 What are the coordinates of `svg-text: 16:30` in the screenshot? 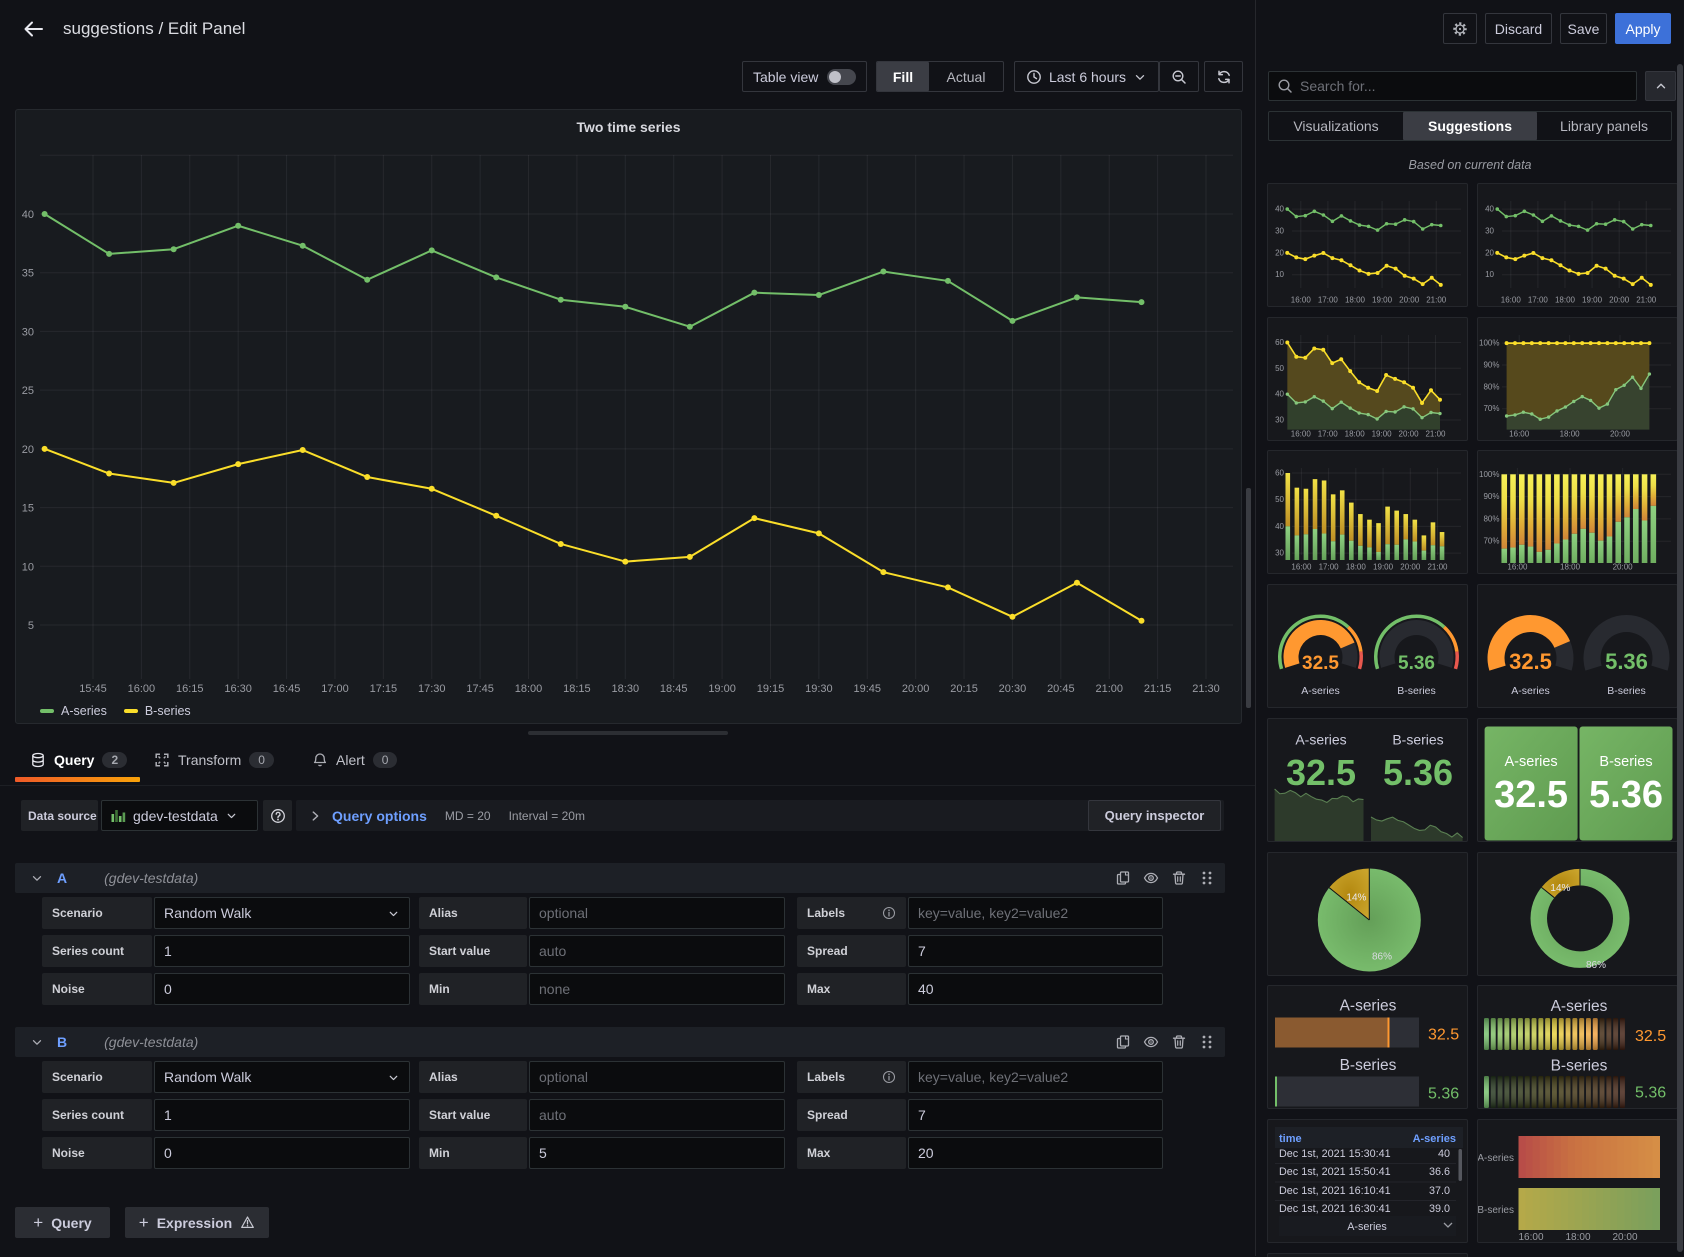 It's located at (238, 689).